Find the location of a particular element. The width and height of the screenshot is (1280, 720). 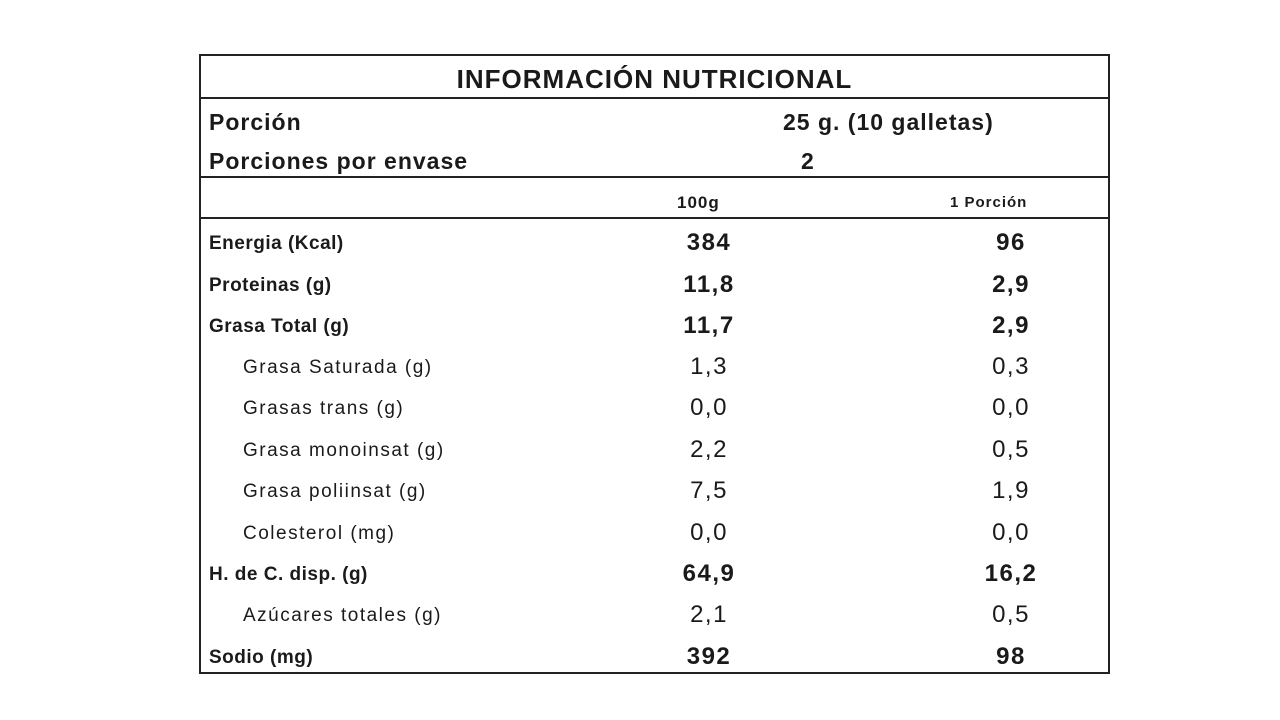

portion-value: 25 g. (10 galletas) is located at coordinates (888, 122).